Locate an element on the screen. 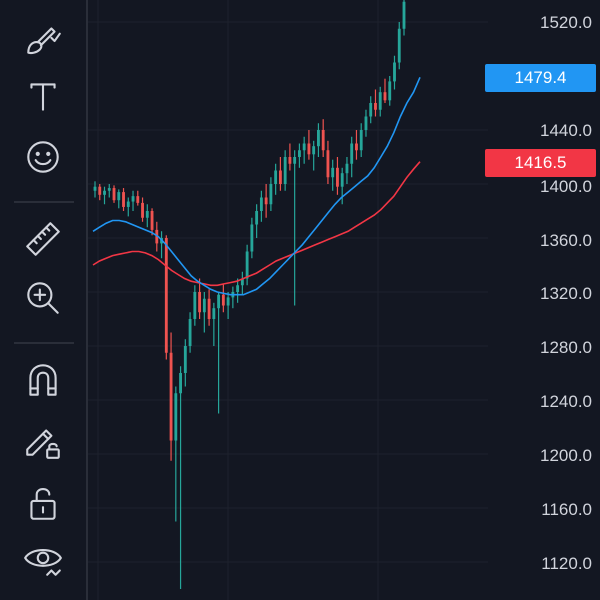 Image resolution: width=600 pixels, height=600 pixels. smiley-icon is located at coordinates (43, 159).